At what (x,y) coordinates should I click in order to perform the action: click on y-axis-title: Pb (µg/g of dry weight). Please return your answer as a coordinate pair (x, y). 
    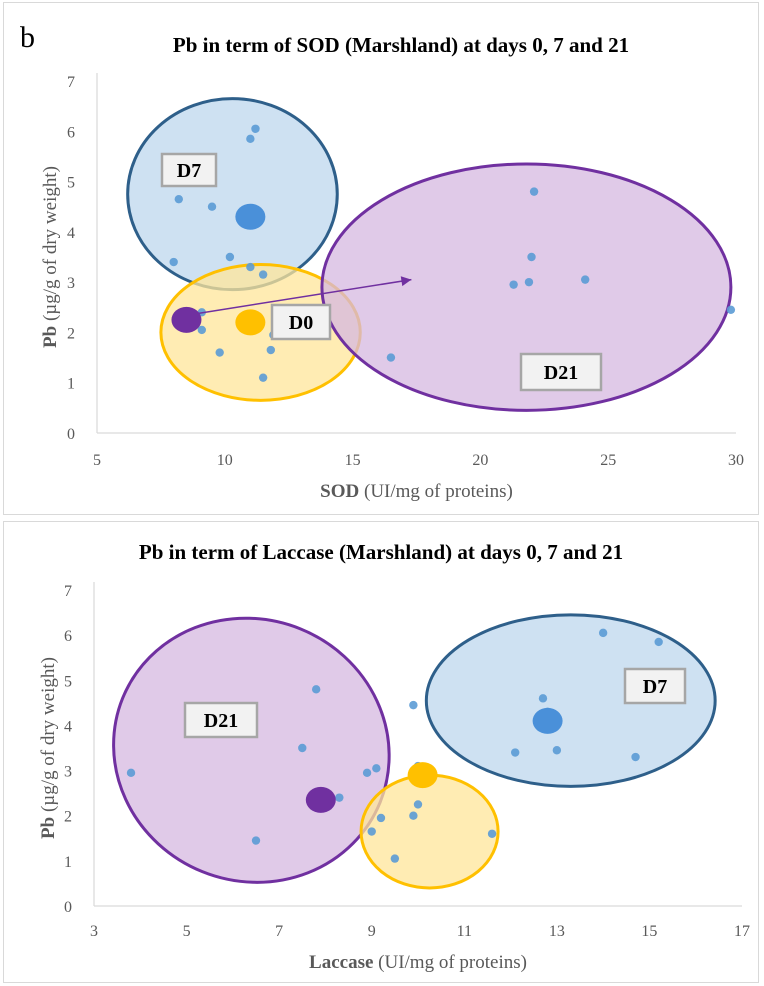
    Looking at the image, I should click on (48, 748).